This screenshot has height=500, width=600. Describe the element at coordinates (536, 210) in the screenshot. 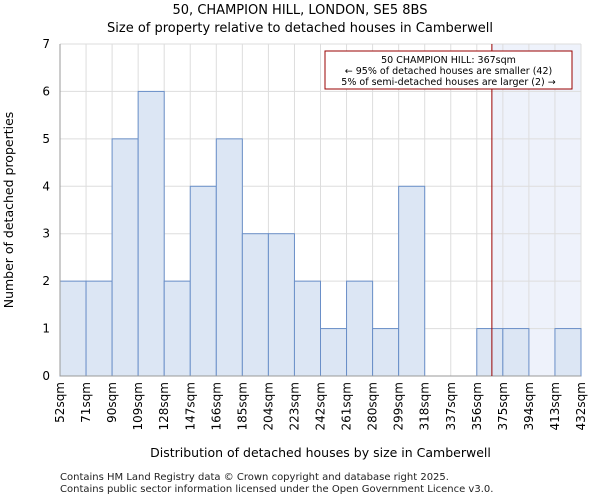

I see `highlight-region` at that location.